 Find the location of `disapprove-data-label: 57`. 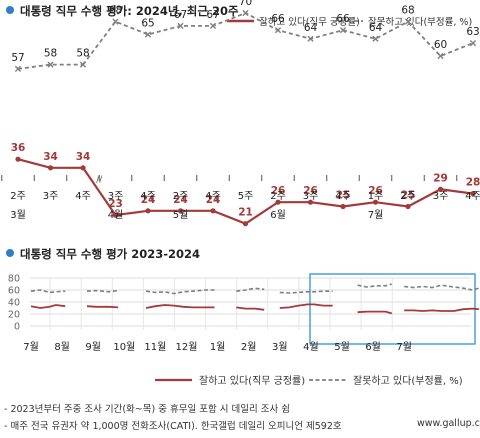

disapprove-data-label: 57 is located at coordinates (17, 58).